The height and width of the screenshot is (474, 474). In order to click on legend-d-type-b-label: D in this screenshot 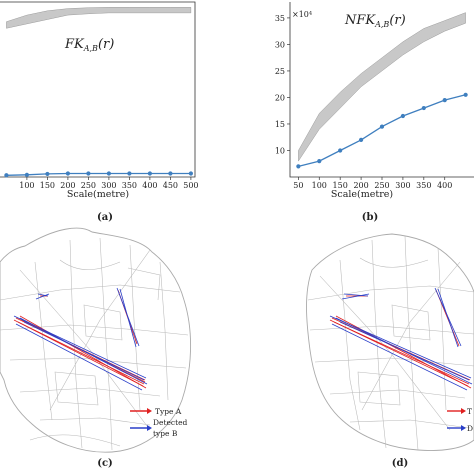, I will do `click(470, 428)`.